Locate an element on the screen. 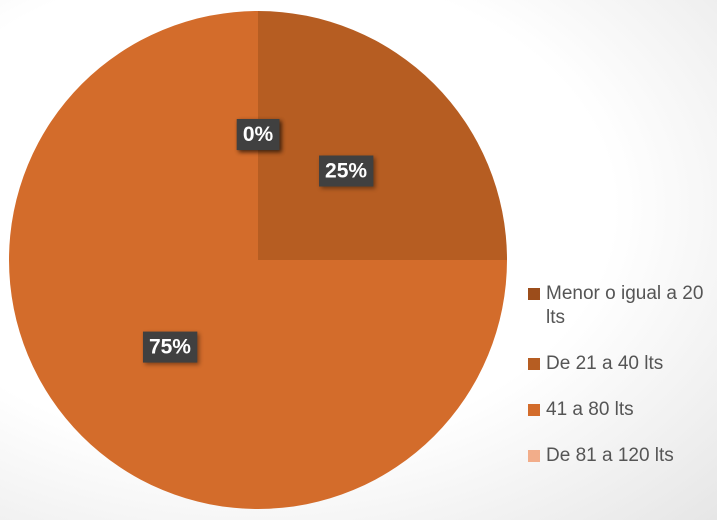 The height and width of the screenshot is (520, 717). legend-item: 41 a 80 lts is located at coordinates (620, 410).